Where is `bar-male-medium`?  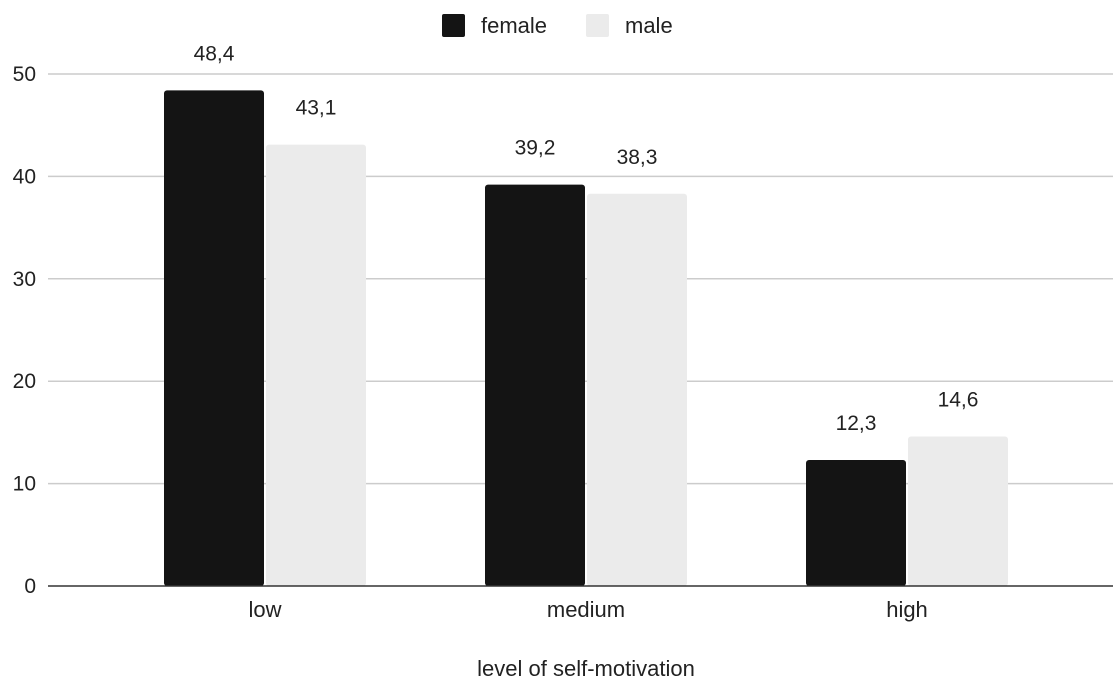
bar-male-medium is located at coordinates (637, 390).